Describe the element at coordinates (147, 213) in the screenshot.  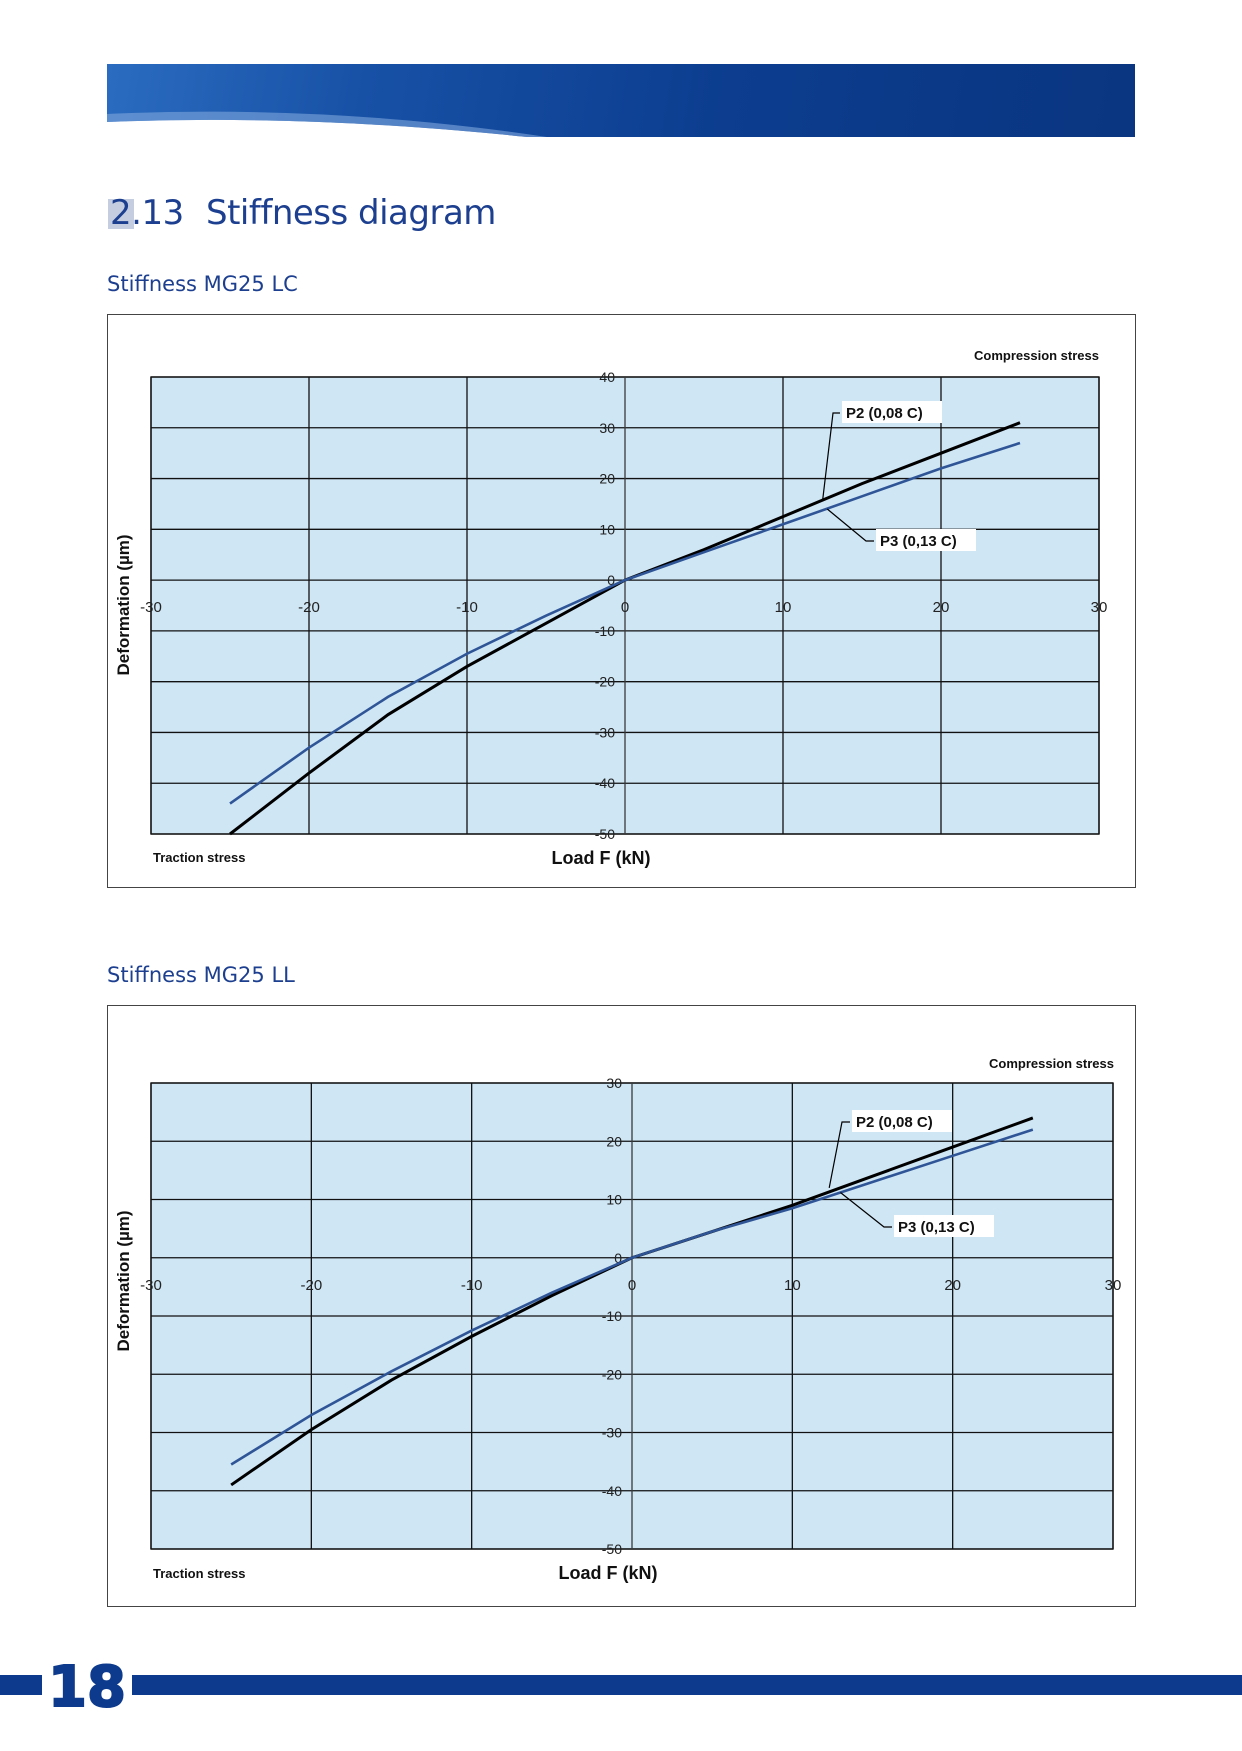
I see `section-number: 2.13` at that location.